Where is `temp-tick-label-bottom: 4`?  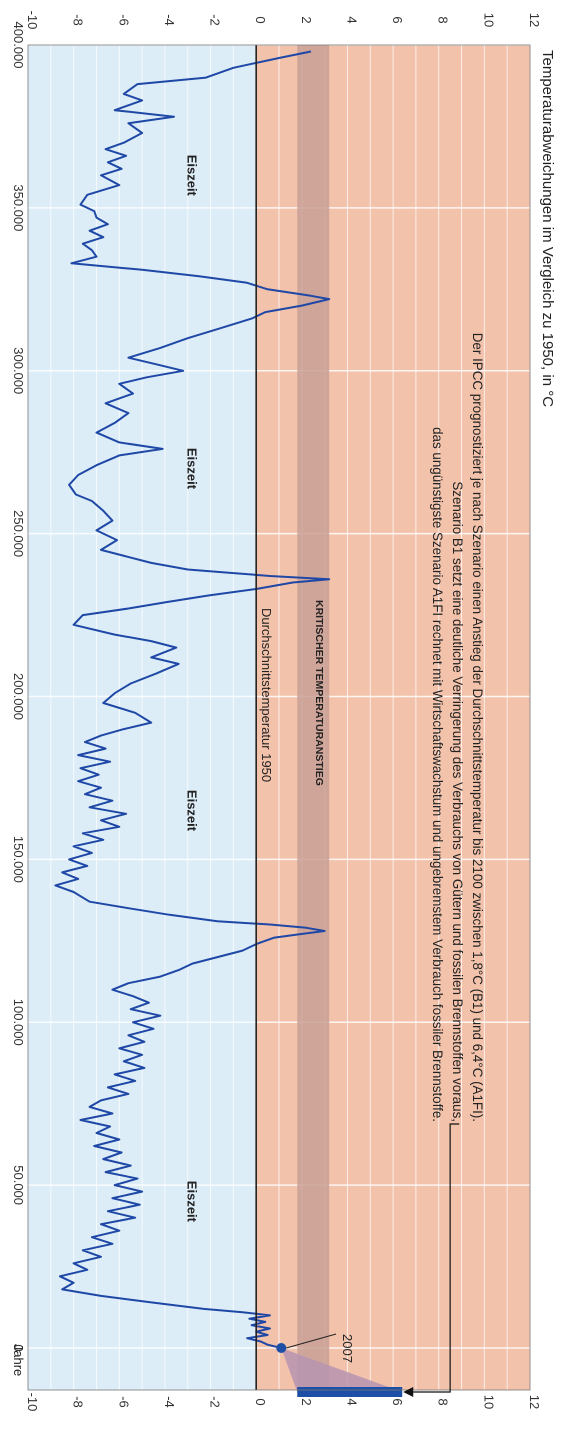
temp-tick-label-bottom: 4 is located at coordinates (351, 1401).